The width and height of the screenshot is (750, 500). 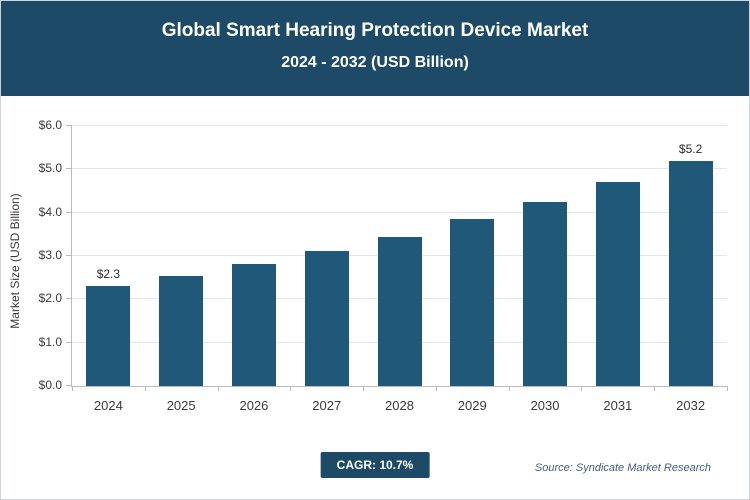 I want to click on x-tick-label: 2027, so click(x=327, y=405).